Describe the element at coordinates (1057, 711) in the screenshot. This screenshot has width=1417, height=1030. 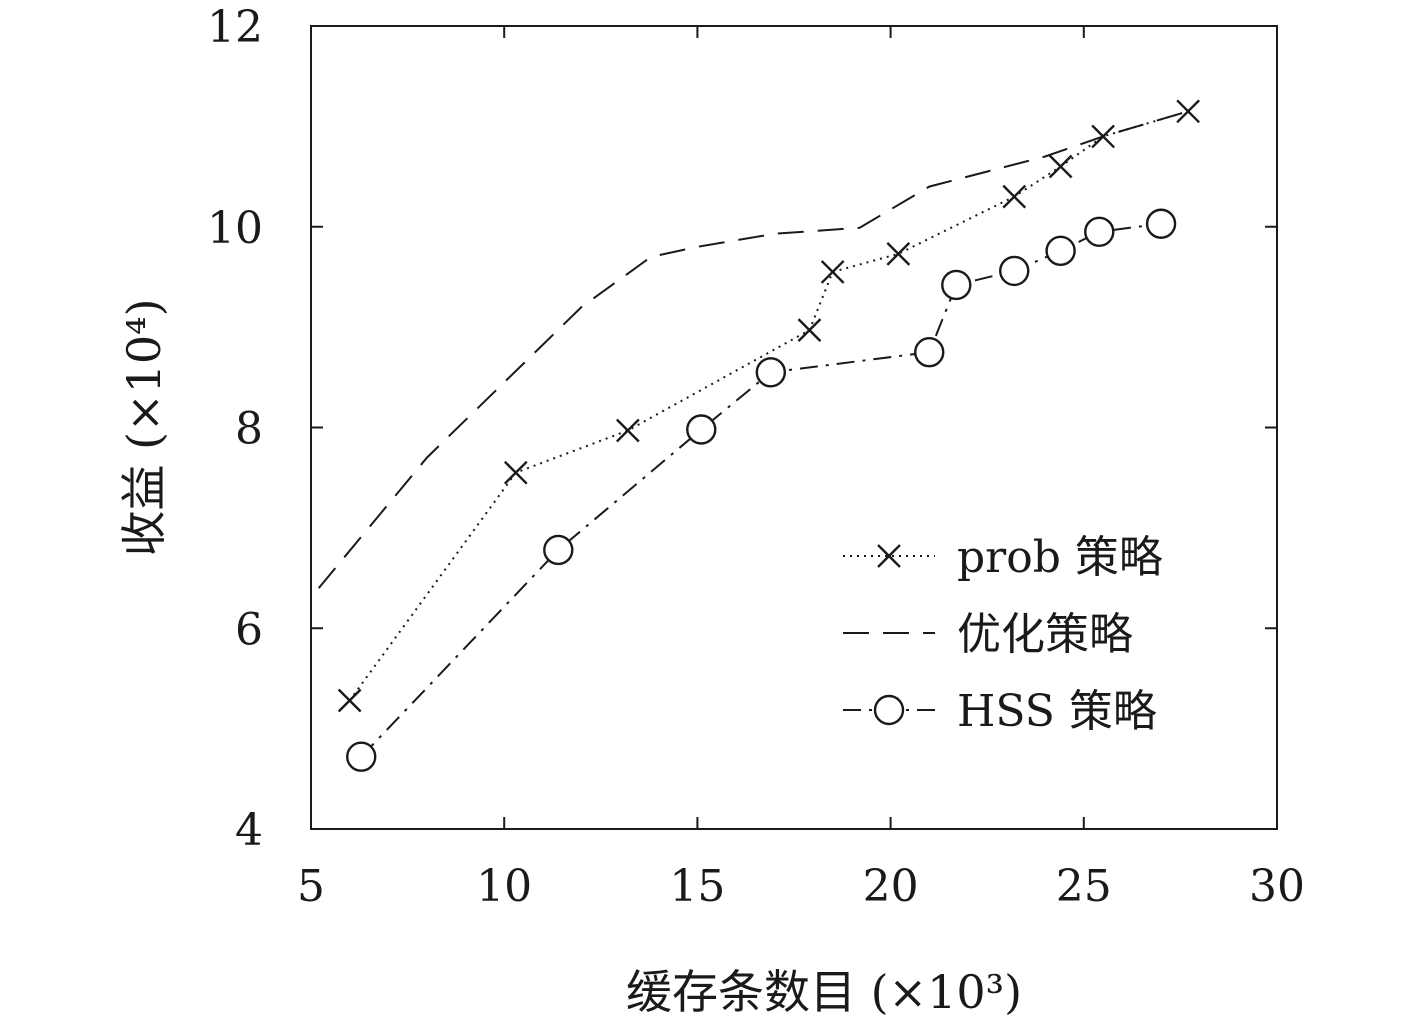
I see `legend-label: HSS 策略` at that location.